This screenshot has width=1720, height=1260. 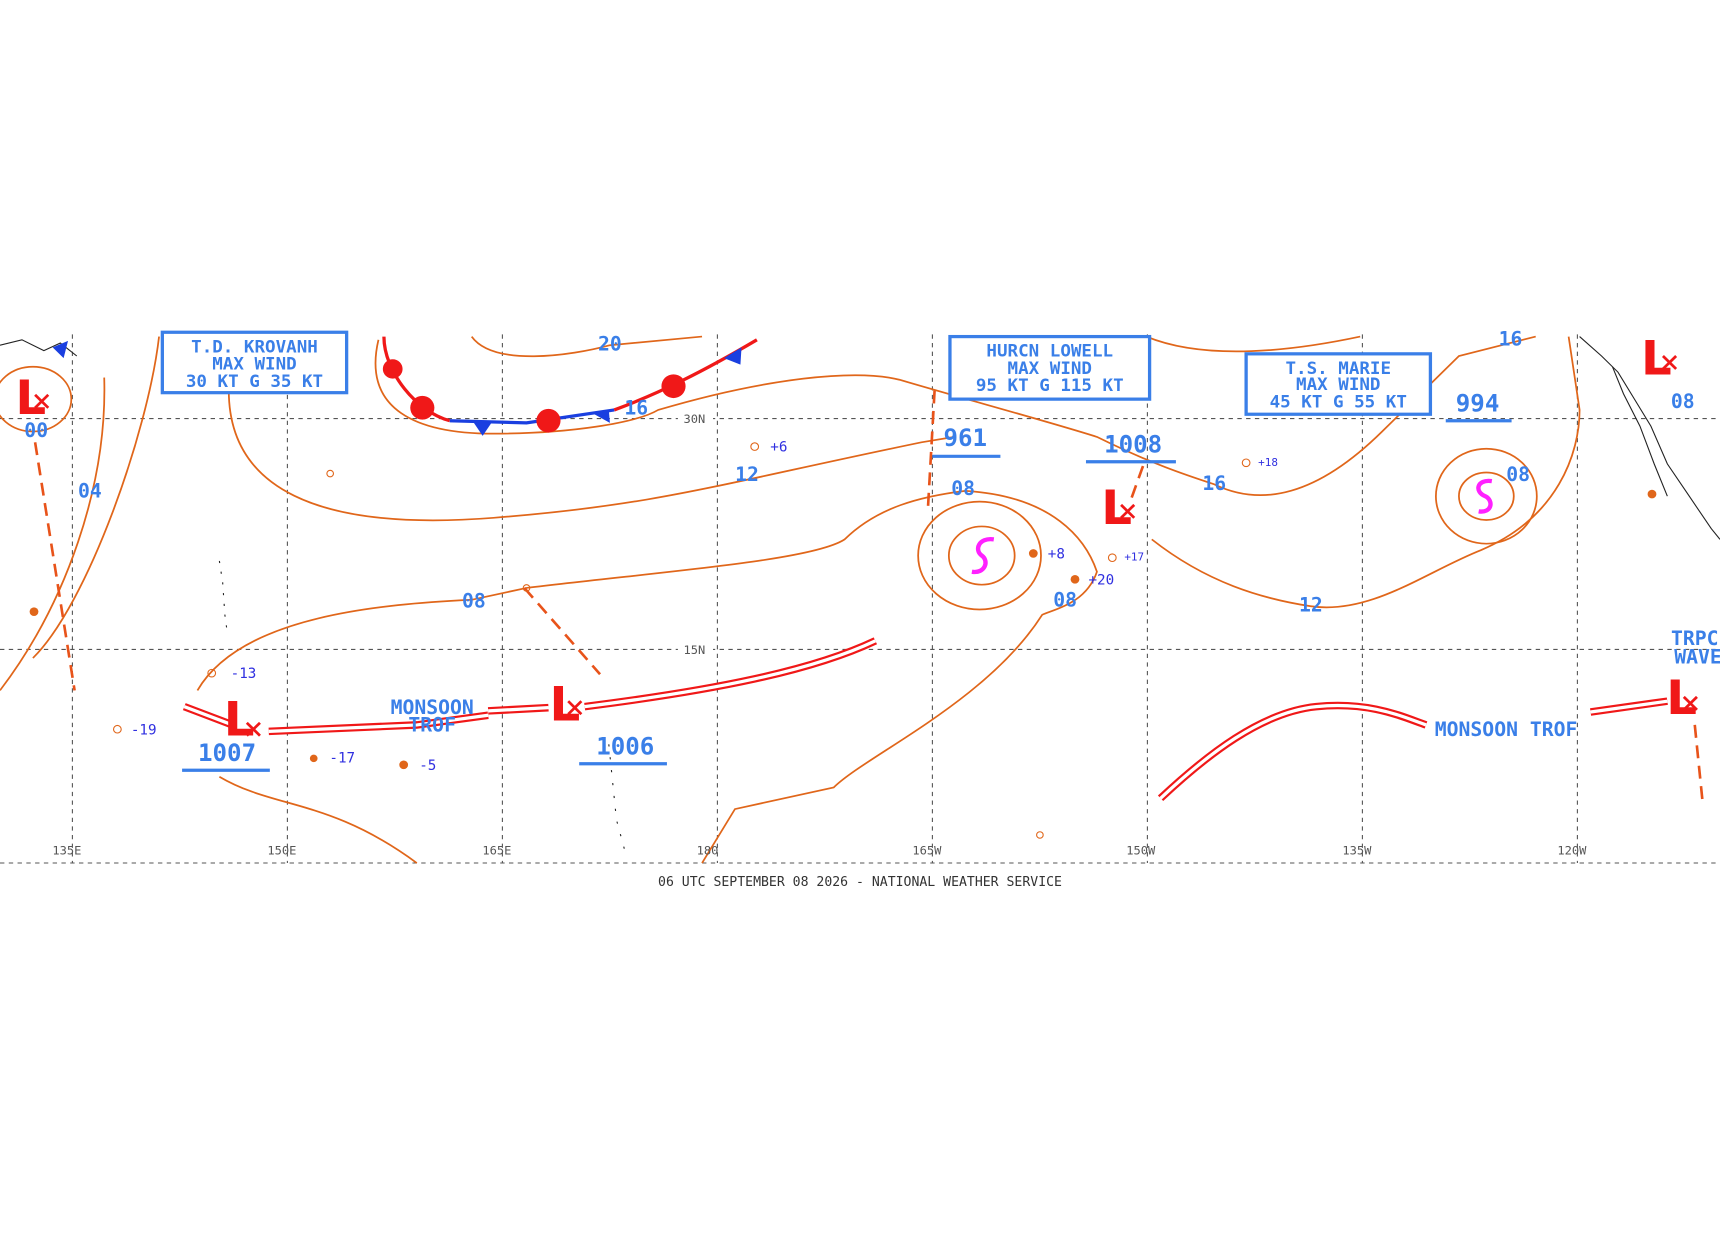 I want to click on label-bg, so click(x=695, y=649).